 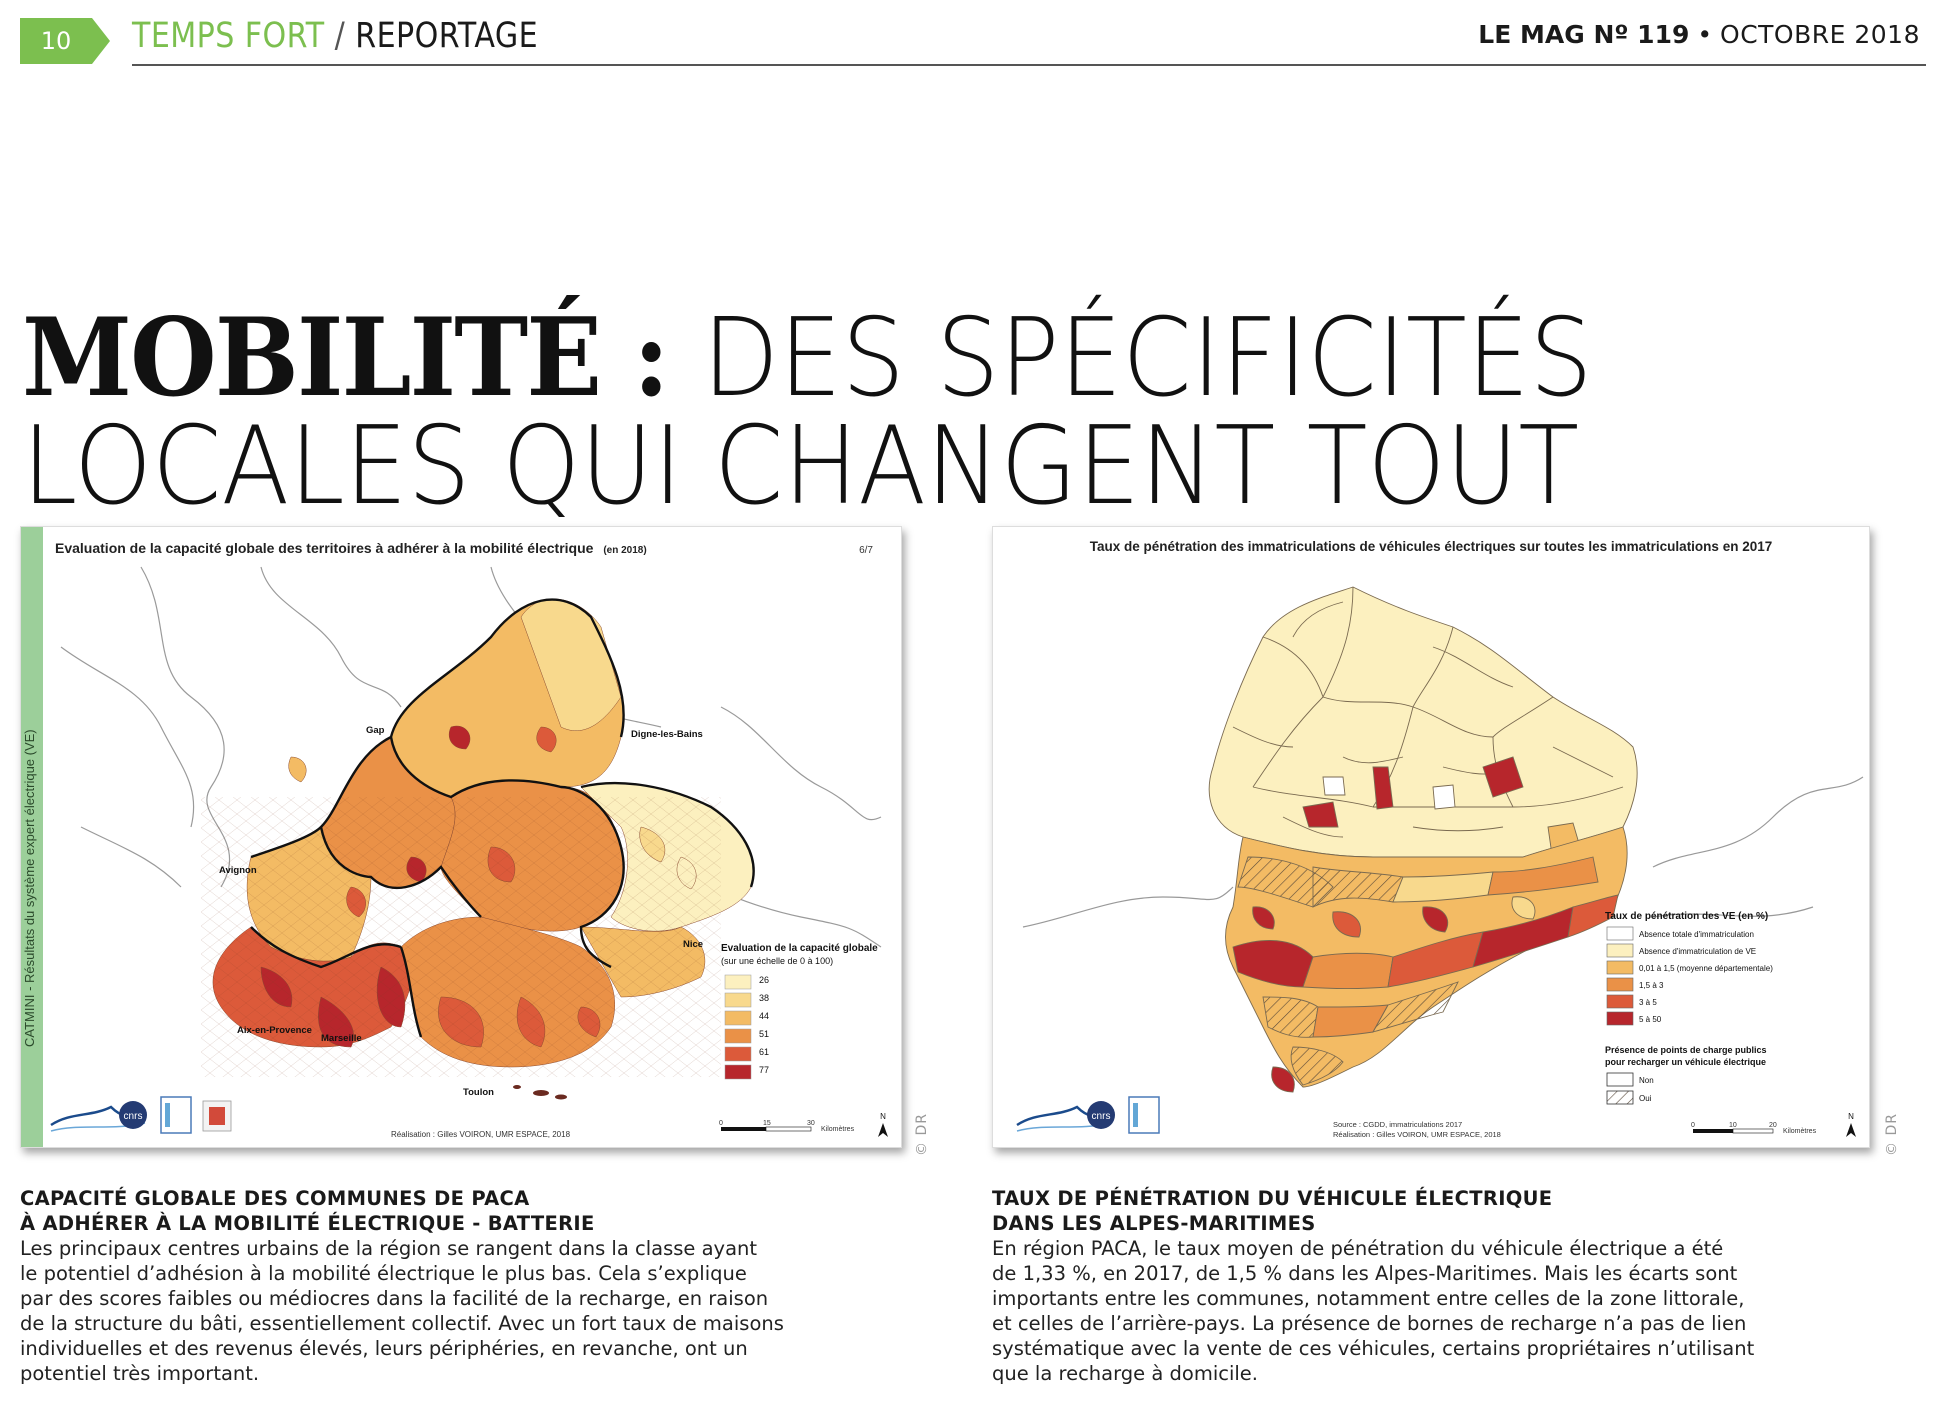 What do you see at coordinates (1733, 1125) in the screenshot?
I see `svg-text: 10` at bounding box center [1733, 1125].